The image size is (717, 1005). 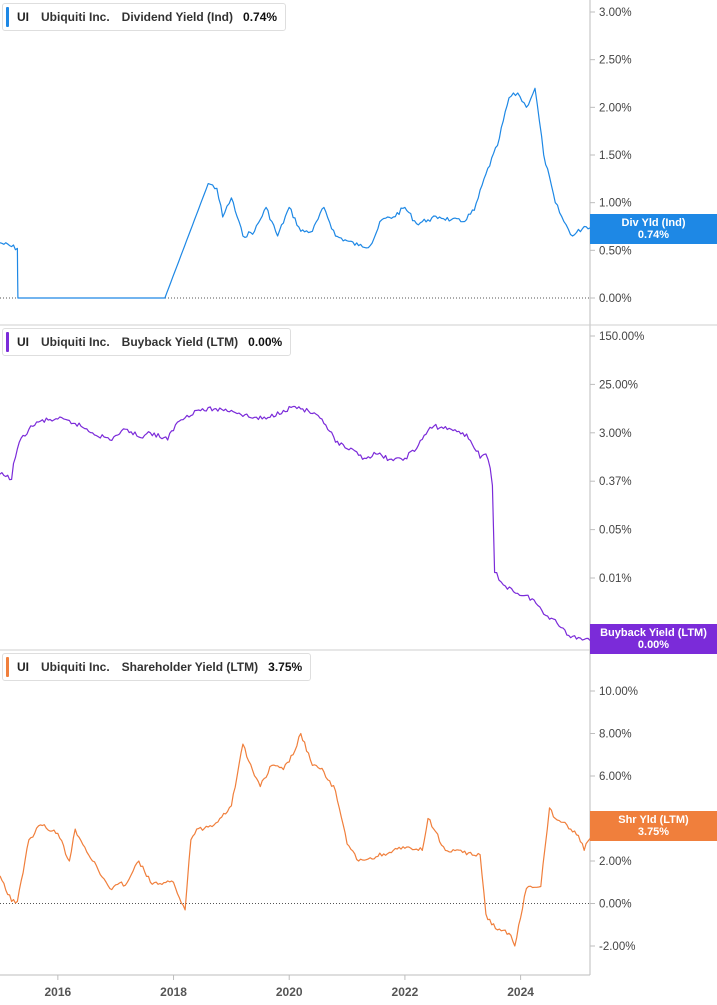 I want to click on legend-value: 0.74%, so click(x=260, y=17).